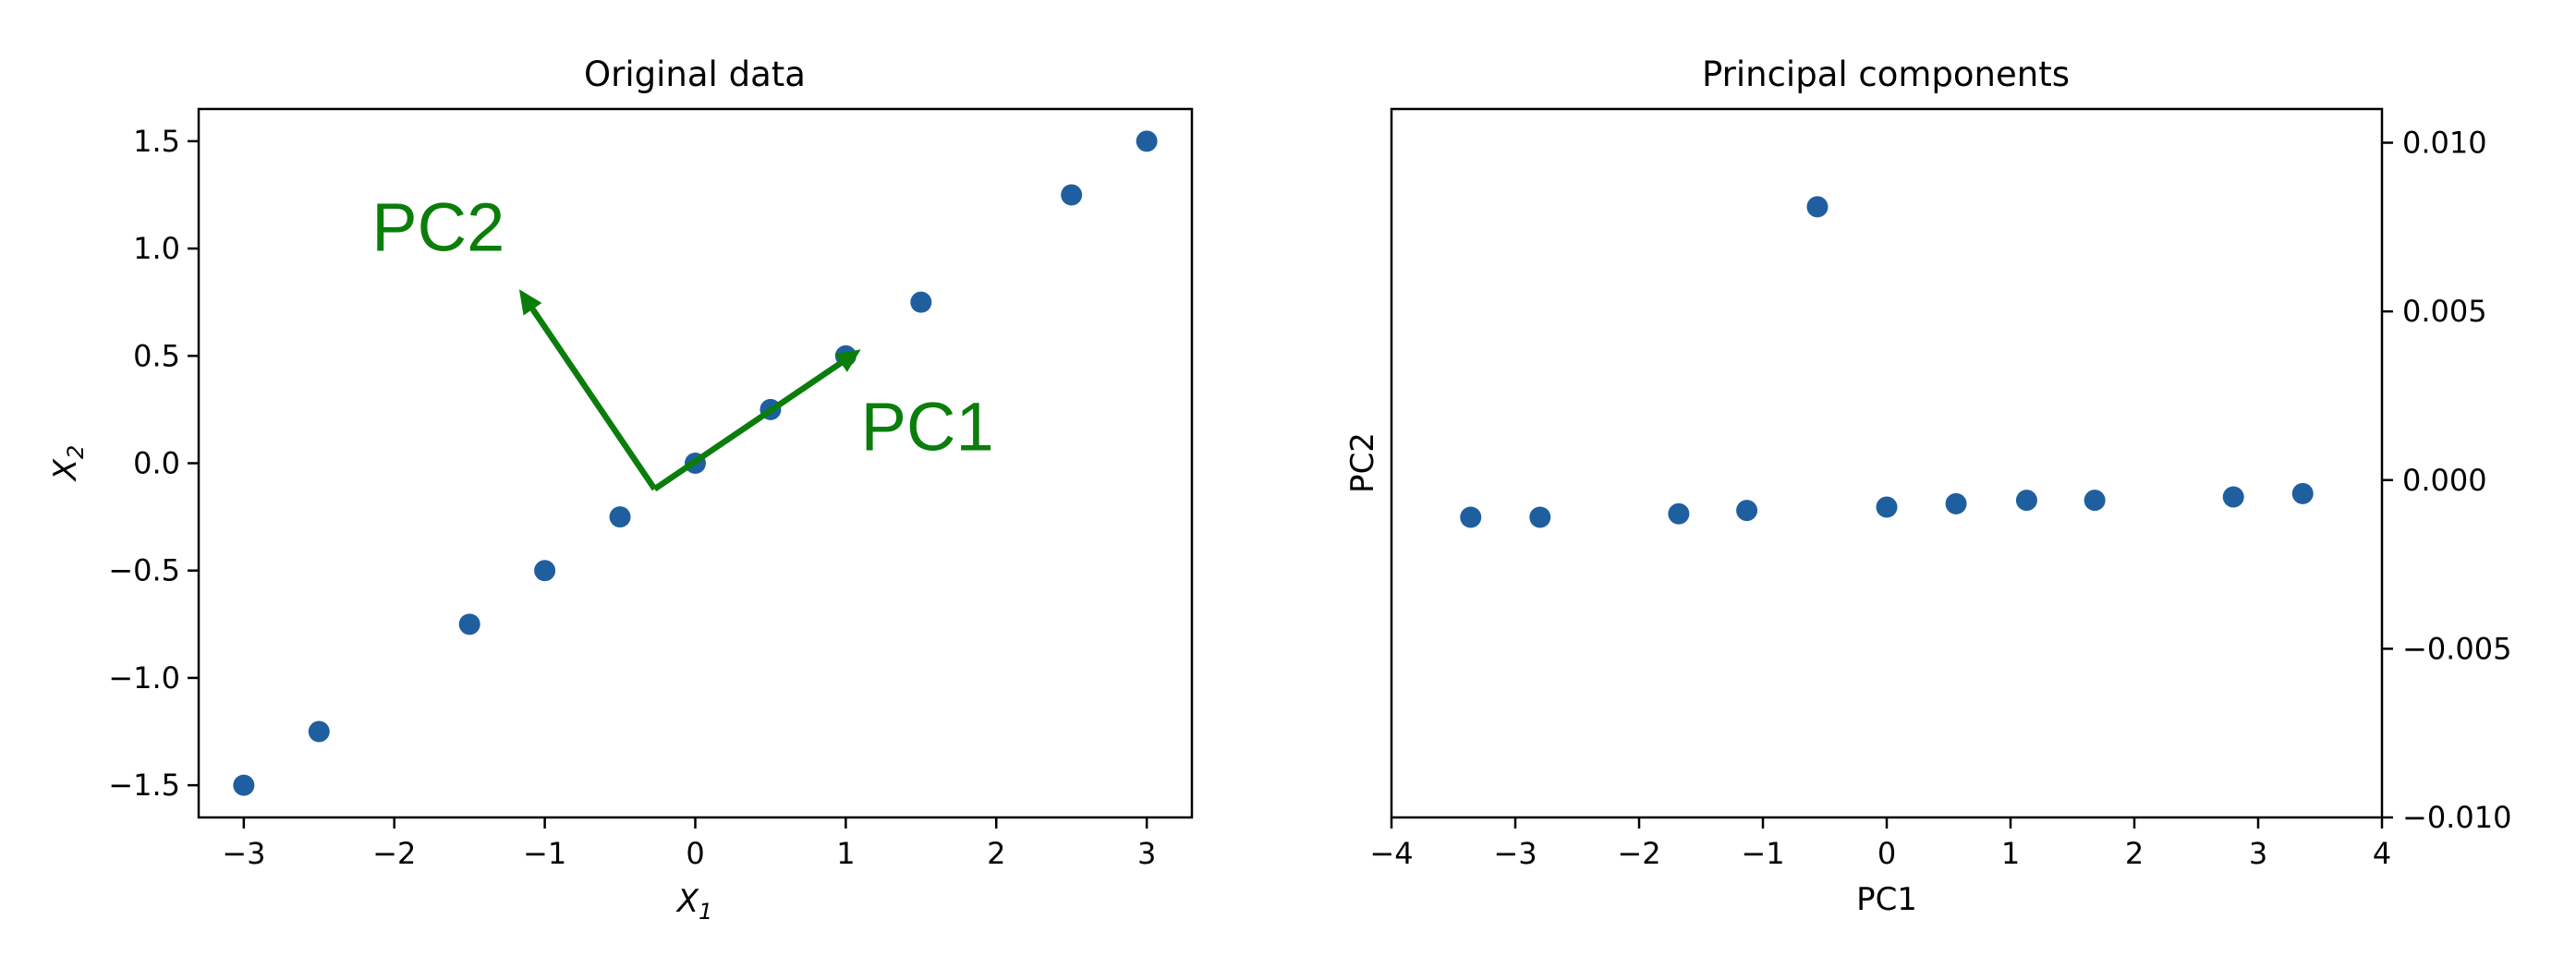  I want to click on y-axis-ticks: 0.010 0.005 0.000 −0.005 −0.010, so click(2446, 480).